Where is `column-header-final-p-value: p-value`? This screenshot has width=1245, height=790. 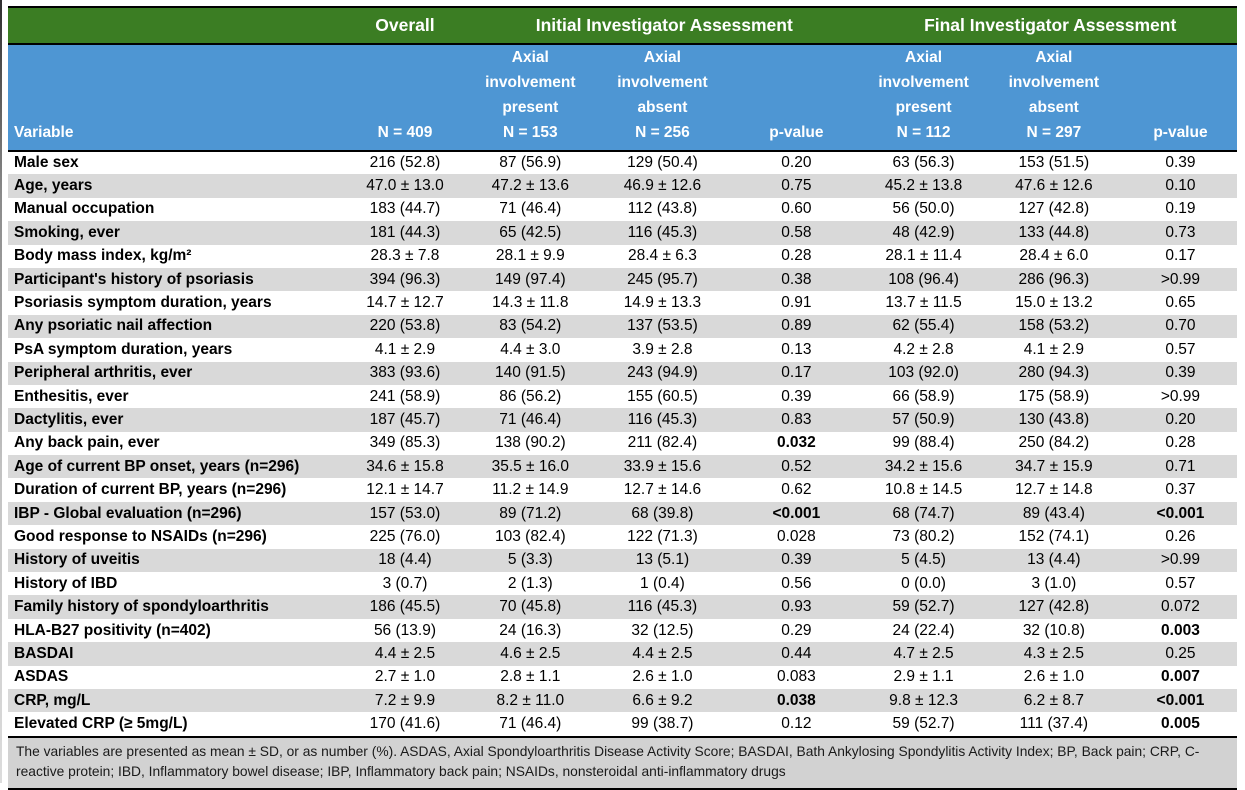 column-header-final-p-value: p-value is located at coordinates (1180, 98).